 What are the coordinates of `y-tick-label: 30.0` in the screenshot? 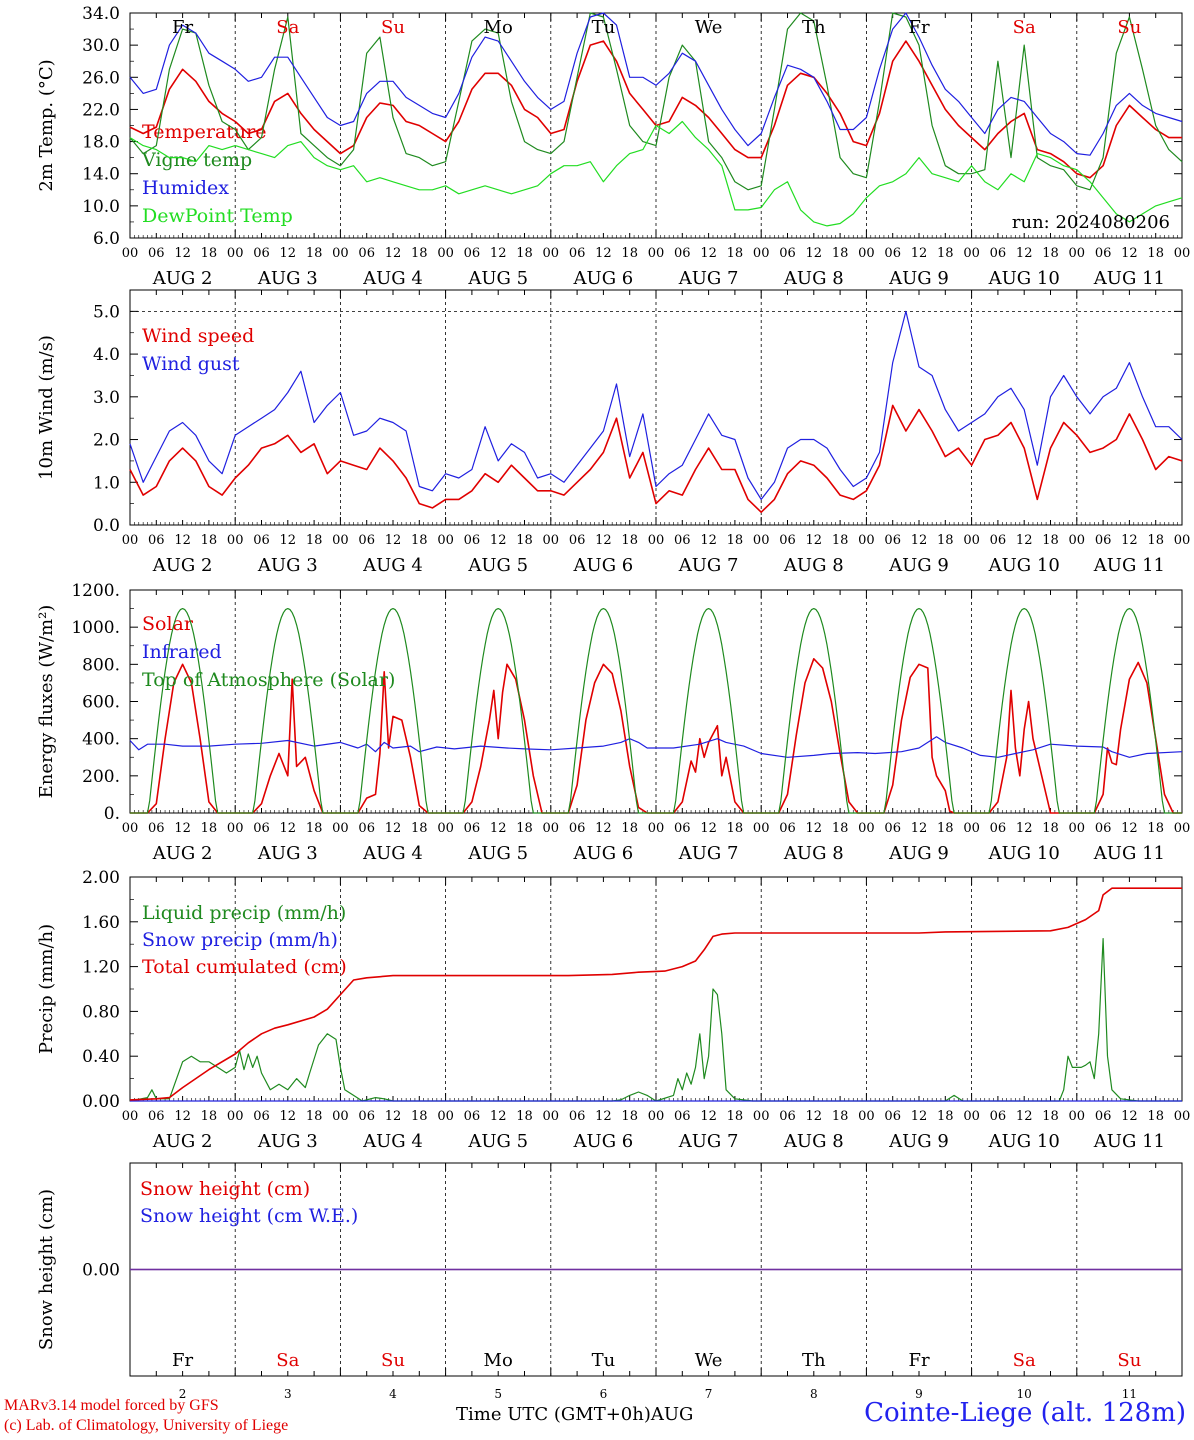 It's located at (101, 46).